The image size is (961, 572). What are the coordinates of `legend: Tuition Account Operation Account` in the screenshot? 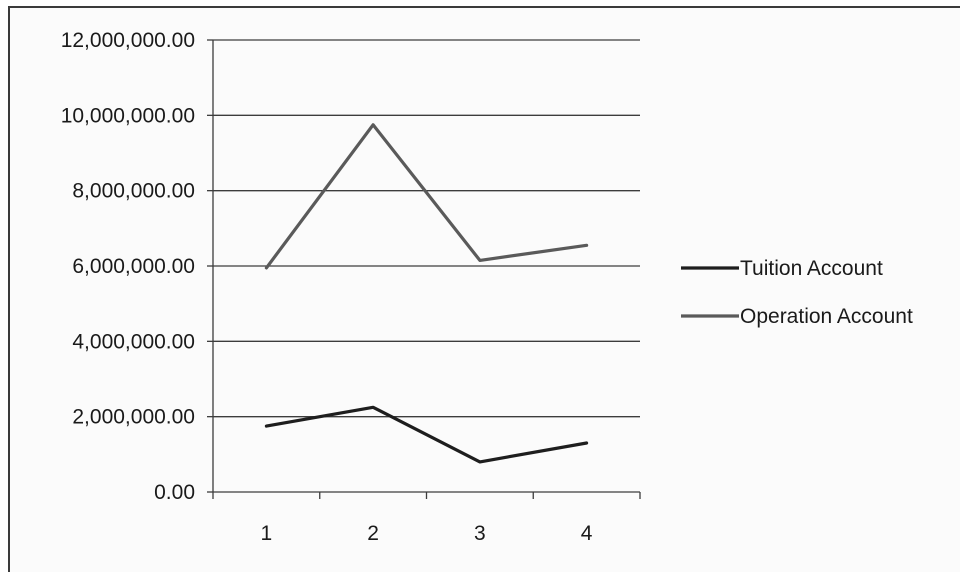 It's located at (797, 292).